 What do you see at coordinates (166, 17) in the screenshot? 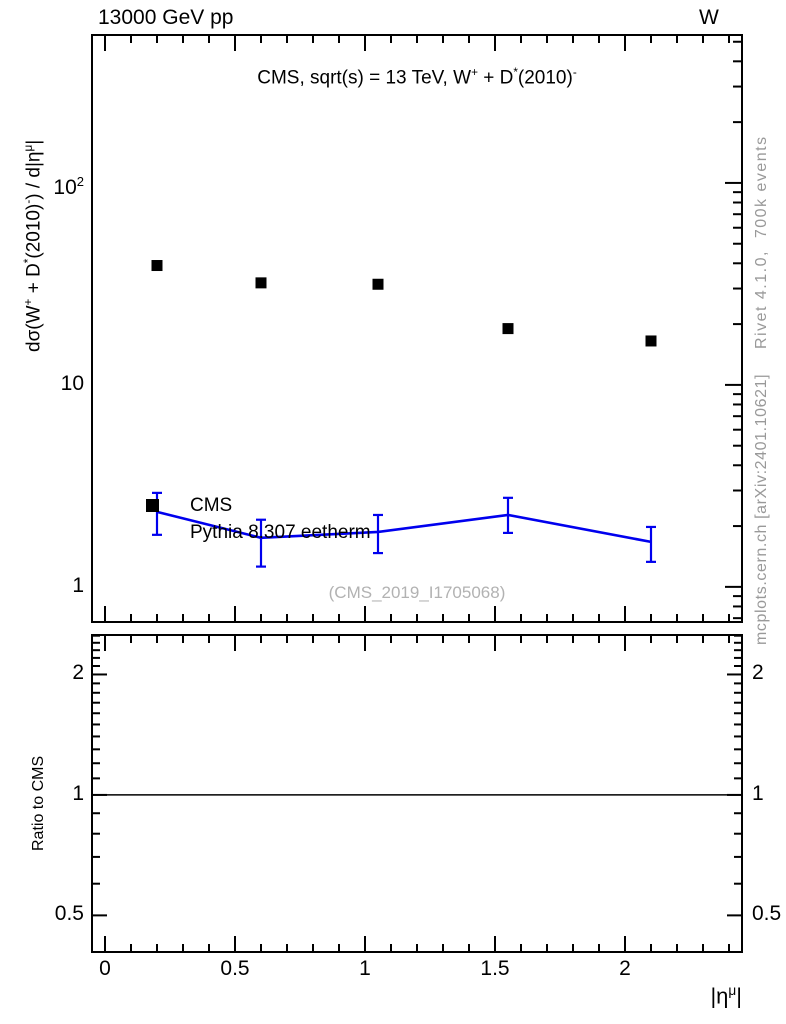
I see `beam-energy-label: 13000 GeV pp` at bounding box center [166, 17].